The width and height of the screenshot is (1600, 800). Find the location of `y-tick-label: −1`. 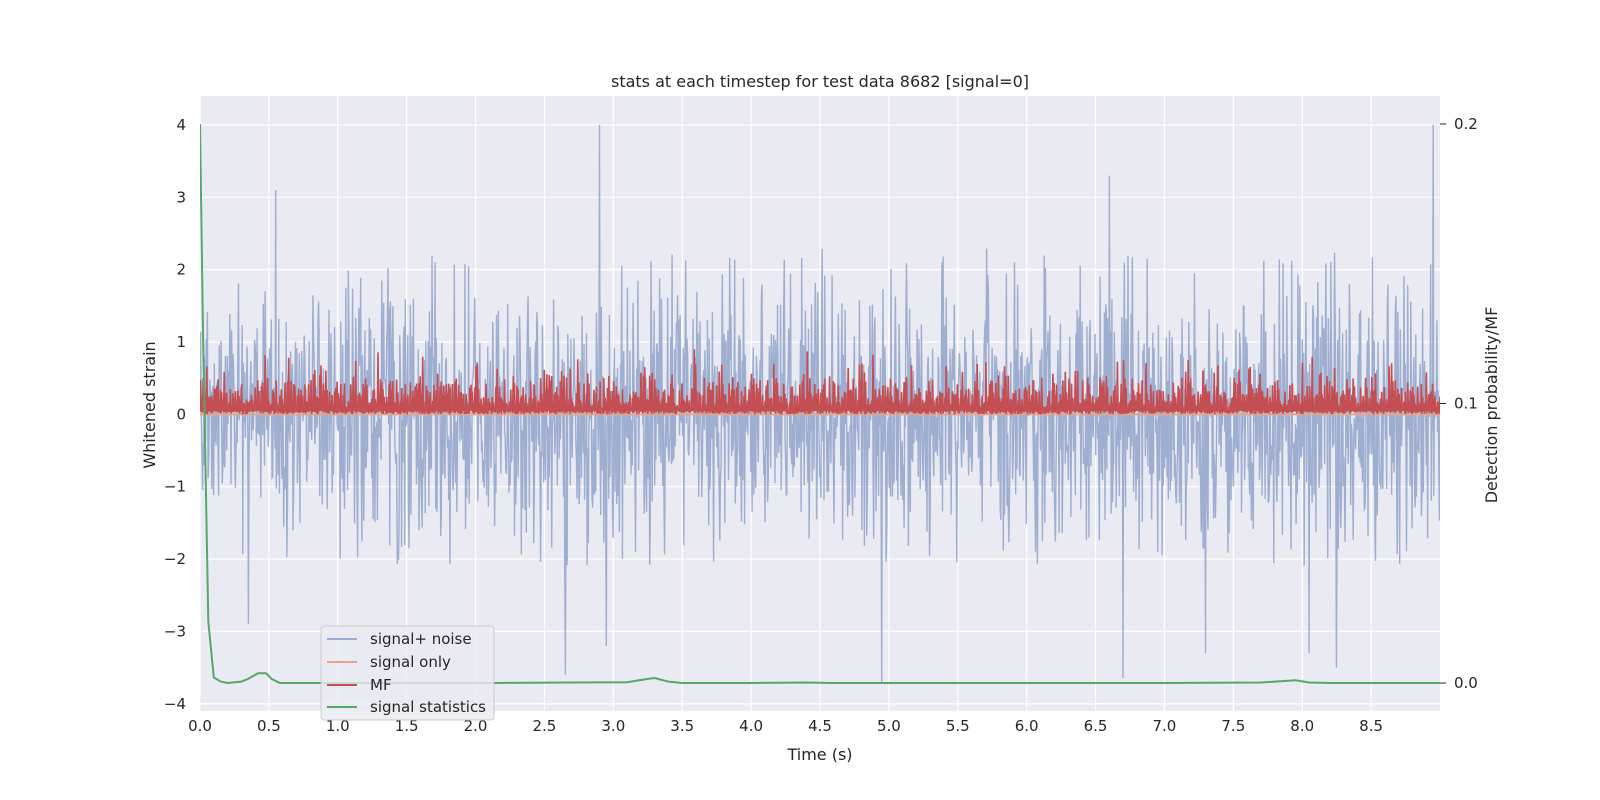

y-tick-label: −1 is located at coordinates (175, 487).